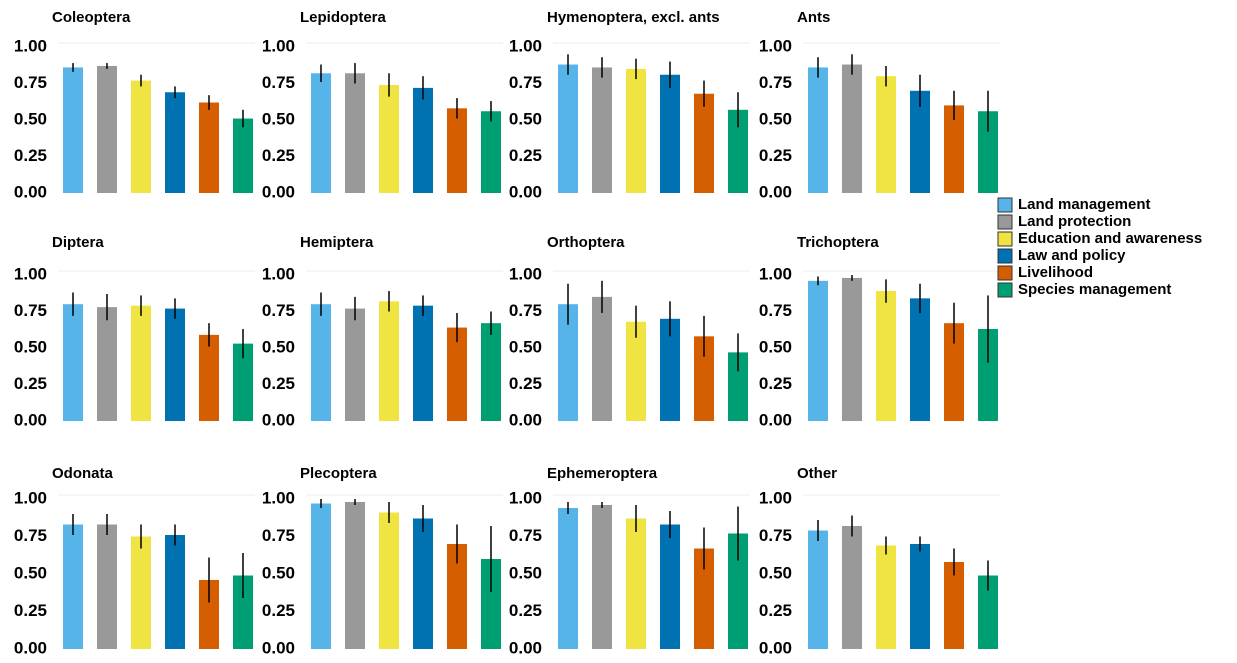 The height and width of the screenshot is (663, 1237). What do you see at coordinates (1094, 289) in the screenshot?
I see `legend-label: Species management` at bounding box center [1094, 289].